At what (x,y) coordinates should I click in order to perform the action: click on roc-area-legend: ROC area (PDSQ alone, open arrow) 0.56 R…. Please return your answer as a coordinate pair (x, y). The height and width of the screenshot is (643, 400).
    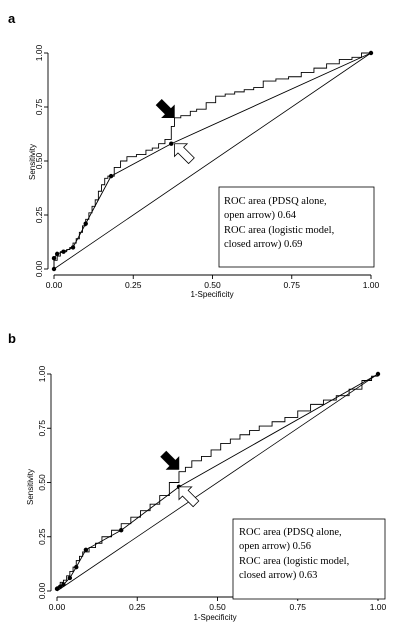
    Looking at the image, I should click on (309, 559).